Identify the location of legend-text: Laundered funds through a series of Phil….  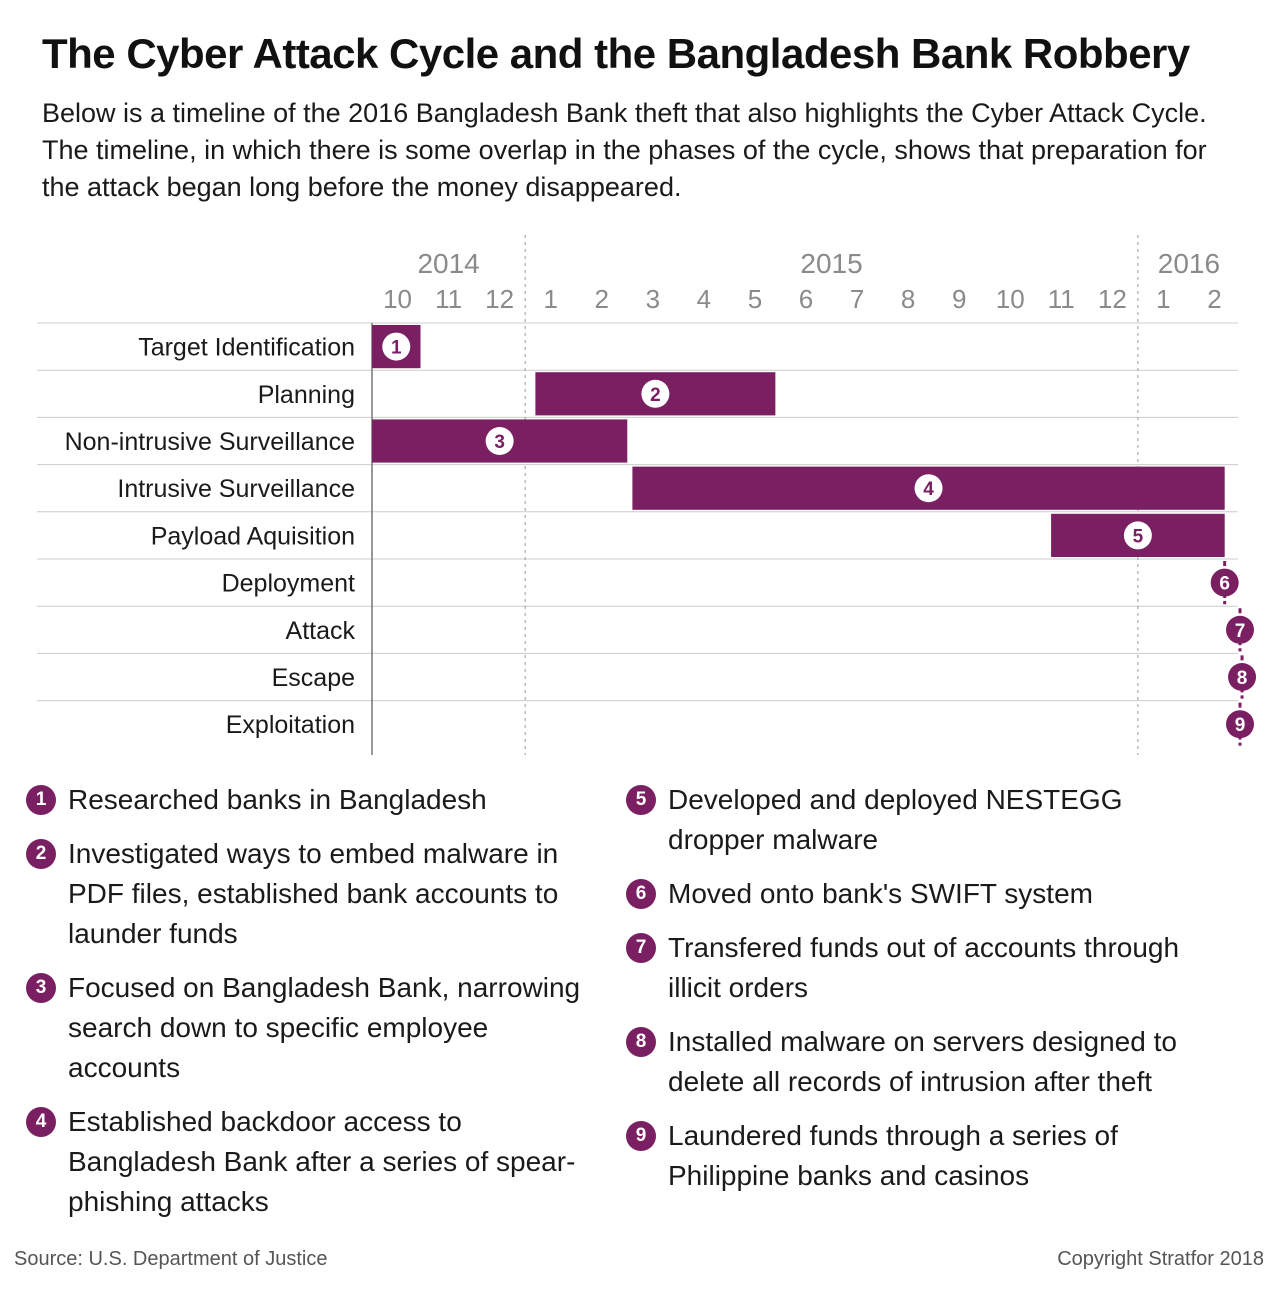
(893, 1155).